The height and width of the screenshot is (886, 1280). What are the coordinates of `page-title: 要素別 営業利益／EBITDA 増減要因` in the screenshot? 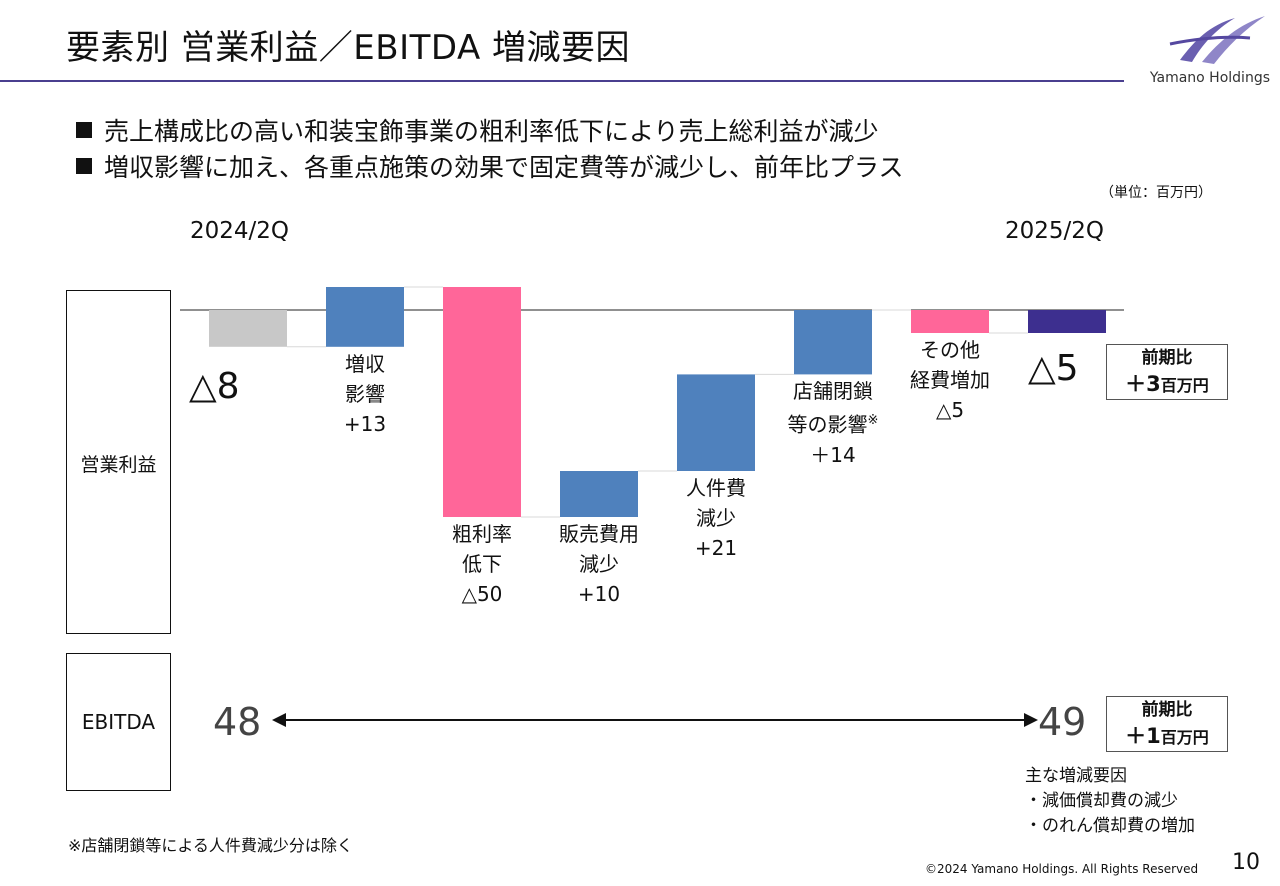 It's located at (348, 48).